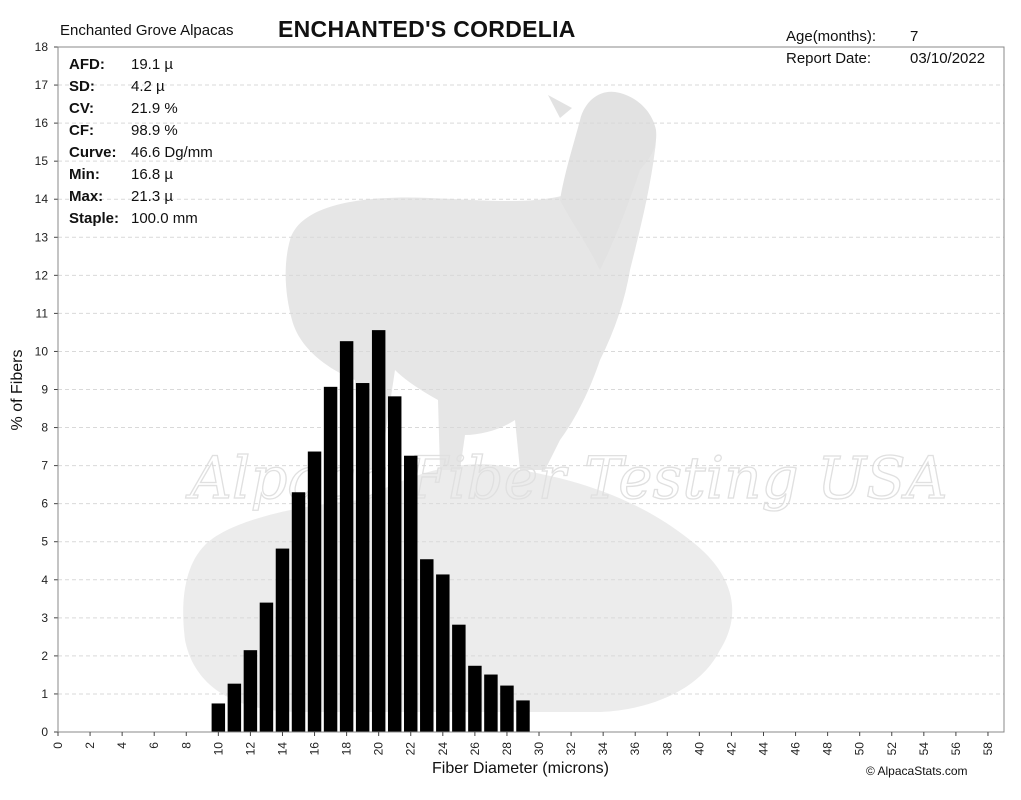 The image size is (1021, 800). I want to click on x-tick-label: 32, so click(571, 749).